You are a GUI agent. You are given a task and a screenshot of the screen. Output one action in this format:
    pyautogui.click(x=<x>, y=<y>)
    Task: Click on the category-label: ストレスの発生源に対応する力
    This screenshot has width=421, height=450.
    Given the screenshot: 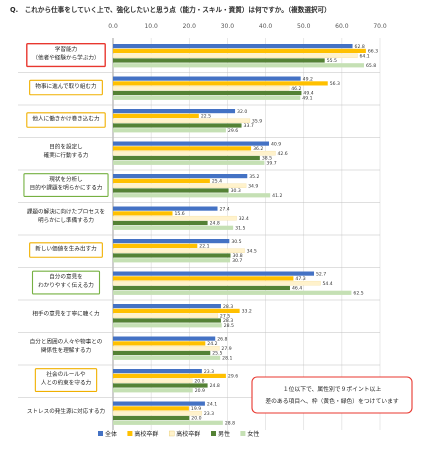 What is the action you would take?
    pyautogui.click(x=66, y=411)
    